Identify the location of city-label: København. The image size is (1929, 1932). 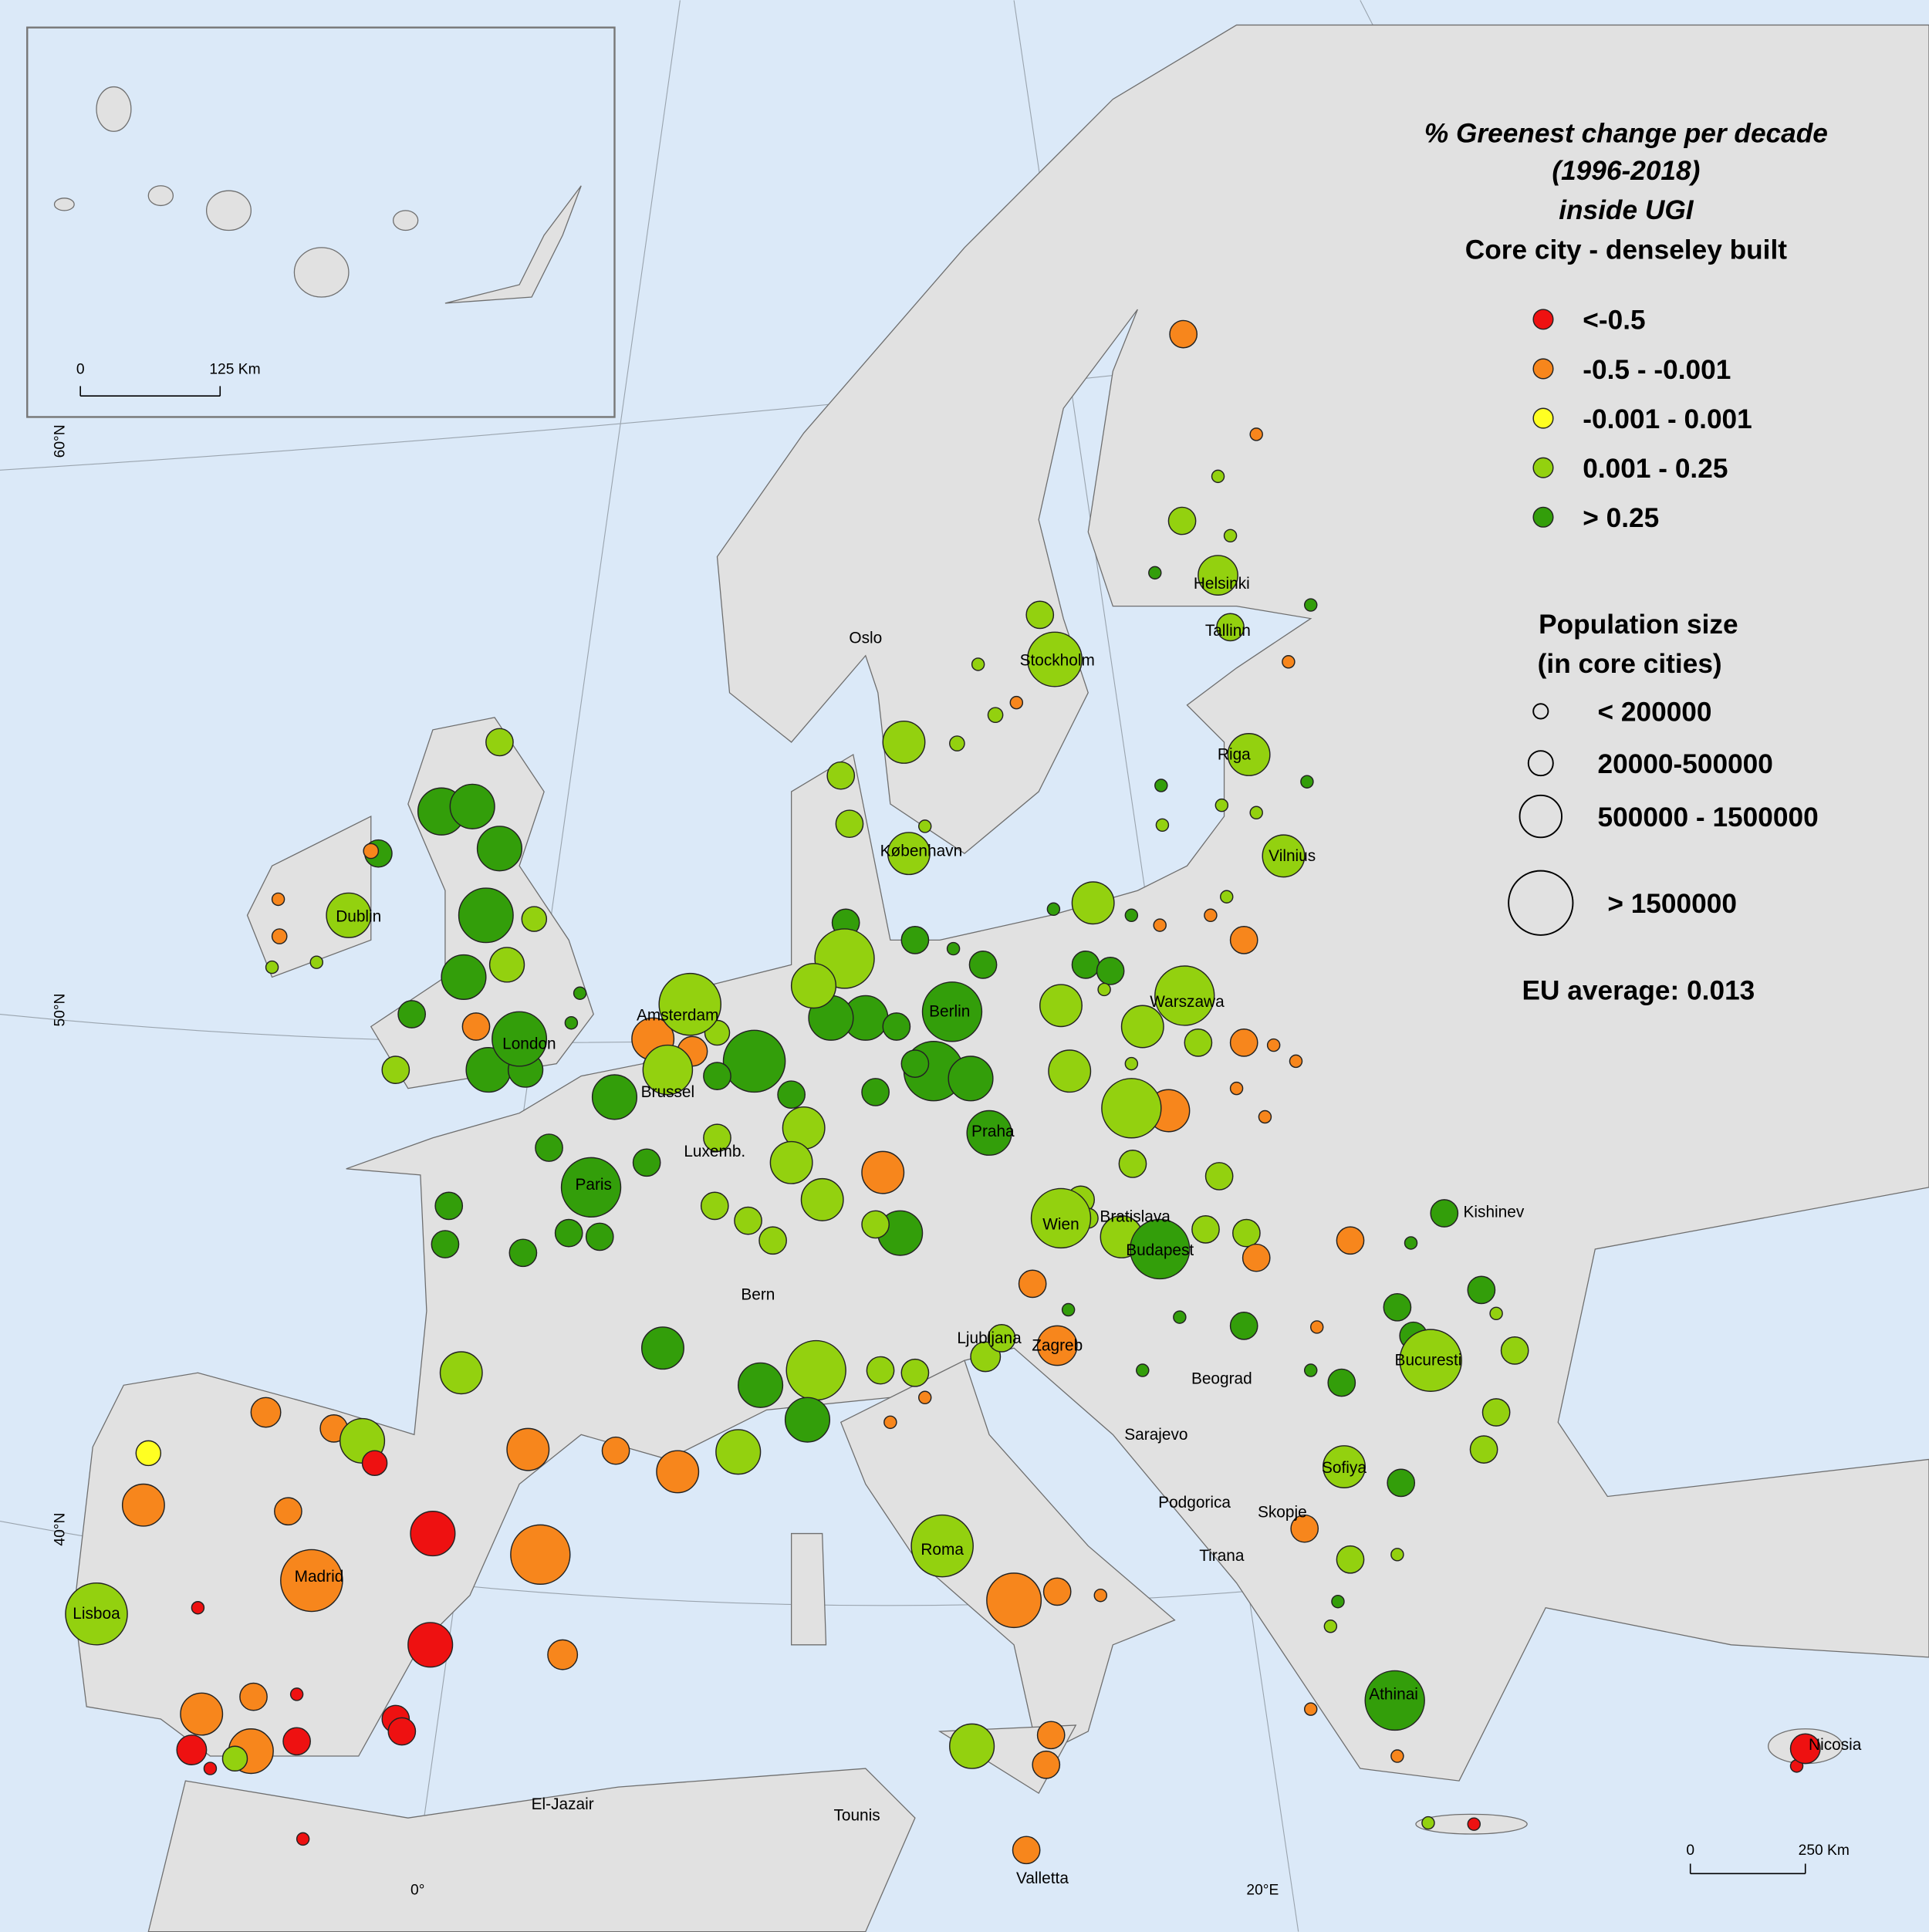
(921, 851).